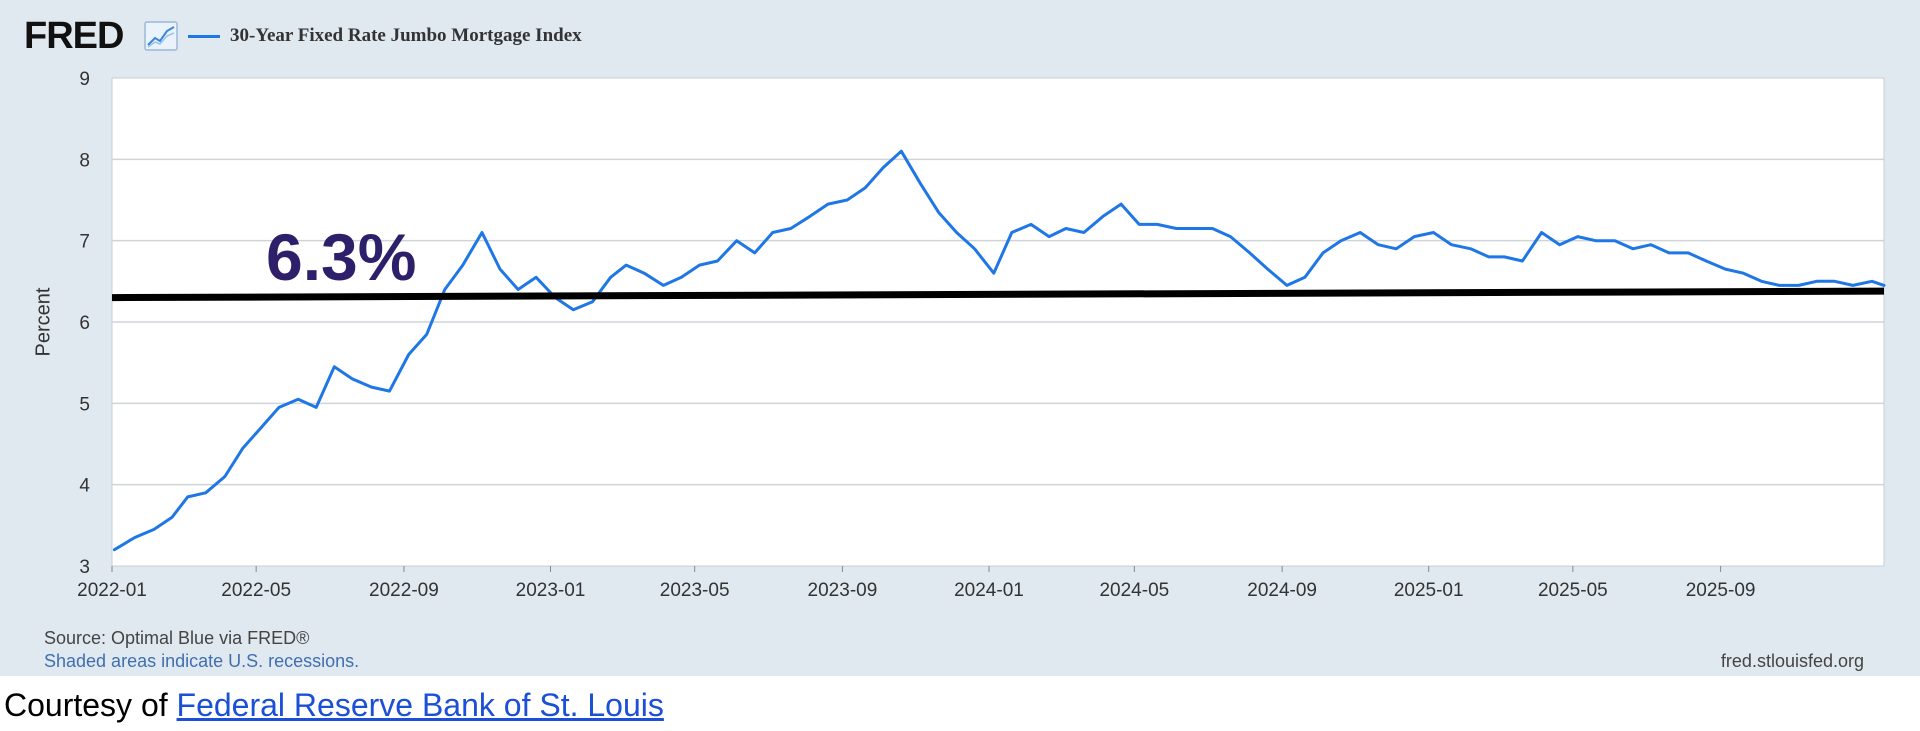  What do you see at coordinates (84, 567) in the screenshot?
I see `y-tick-label-3: 3` at bounding box center [84, 567].